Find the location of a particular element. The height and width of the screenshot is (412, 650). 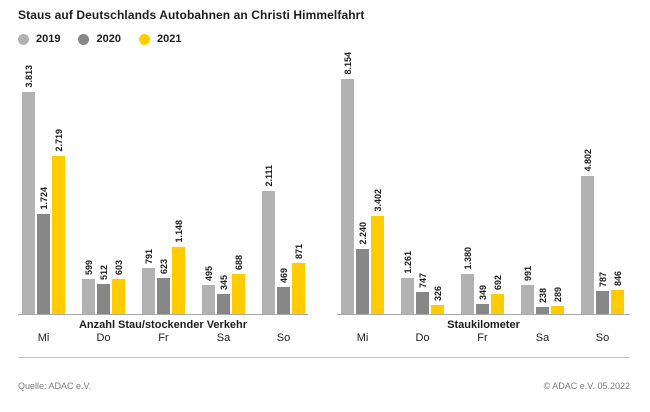

bar-slot-2021-sa: 688 is located at coordinates (238, 187).